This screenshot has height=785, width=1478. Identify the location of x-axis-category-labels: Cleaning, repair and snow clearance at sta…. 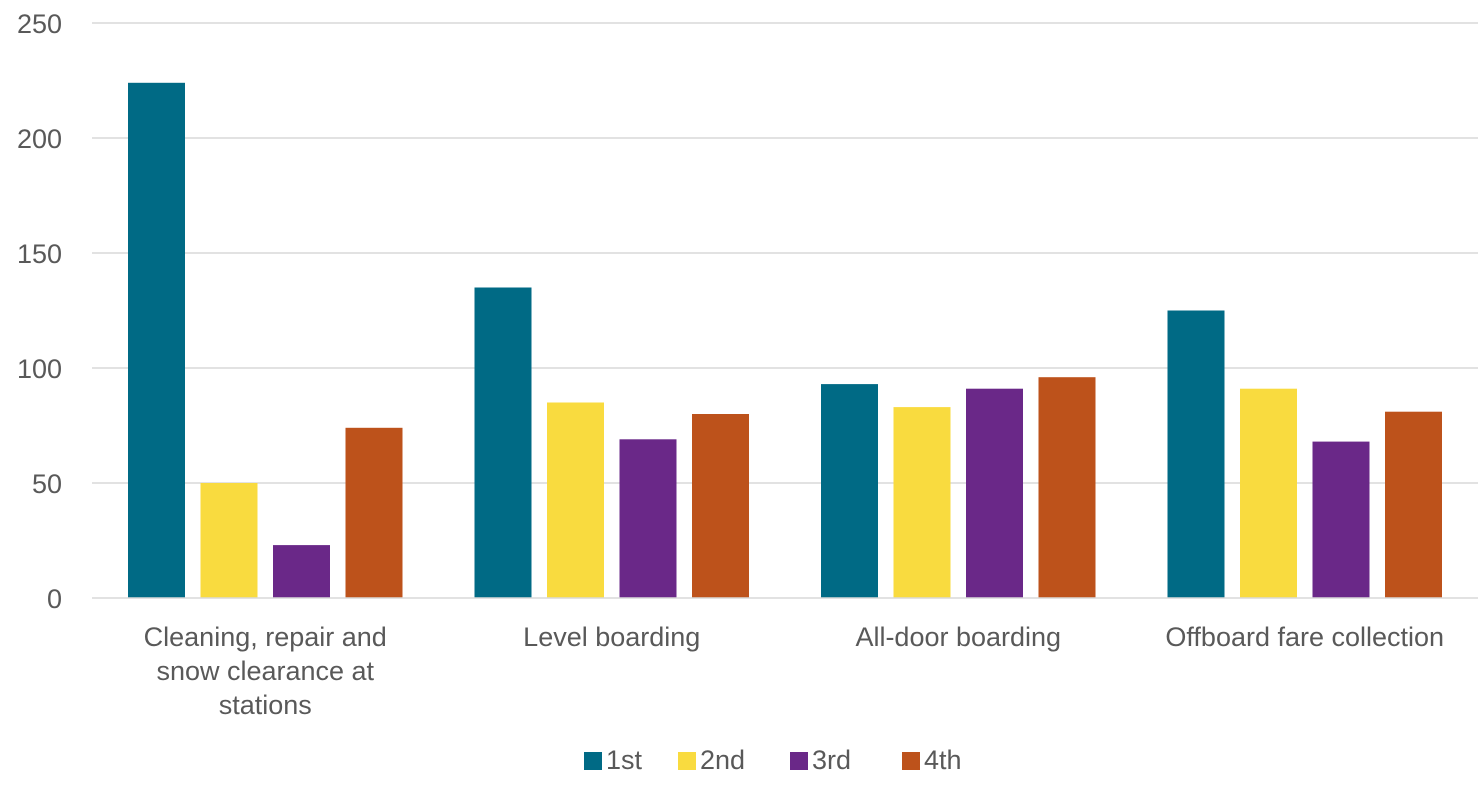
(794, 671).